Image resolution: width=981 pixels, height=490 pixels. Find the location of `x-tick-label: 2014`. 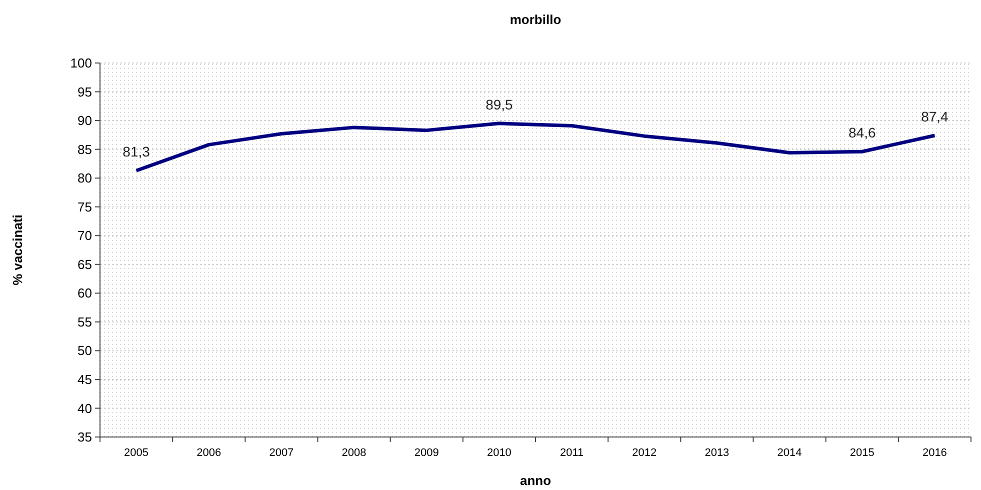

x-tick-label: 2014 is located at coordinates (789, 453).